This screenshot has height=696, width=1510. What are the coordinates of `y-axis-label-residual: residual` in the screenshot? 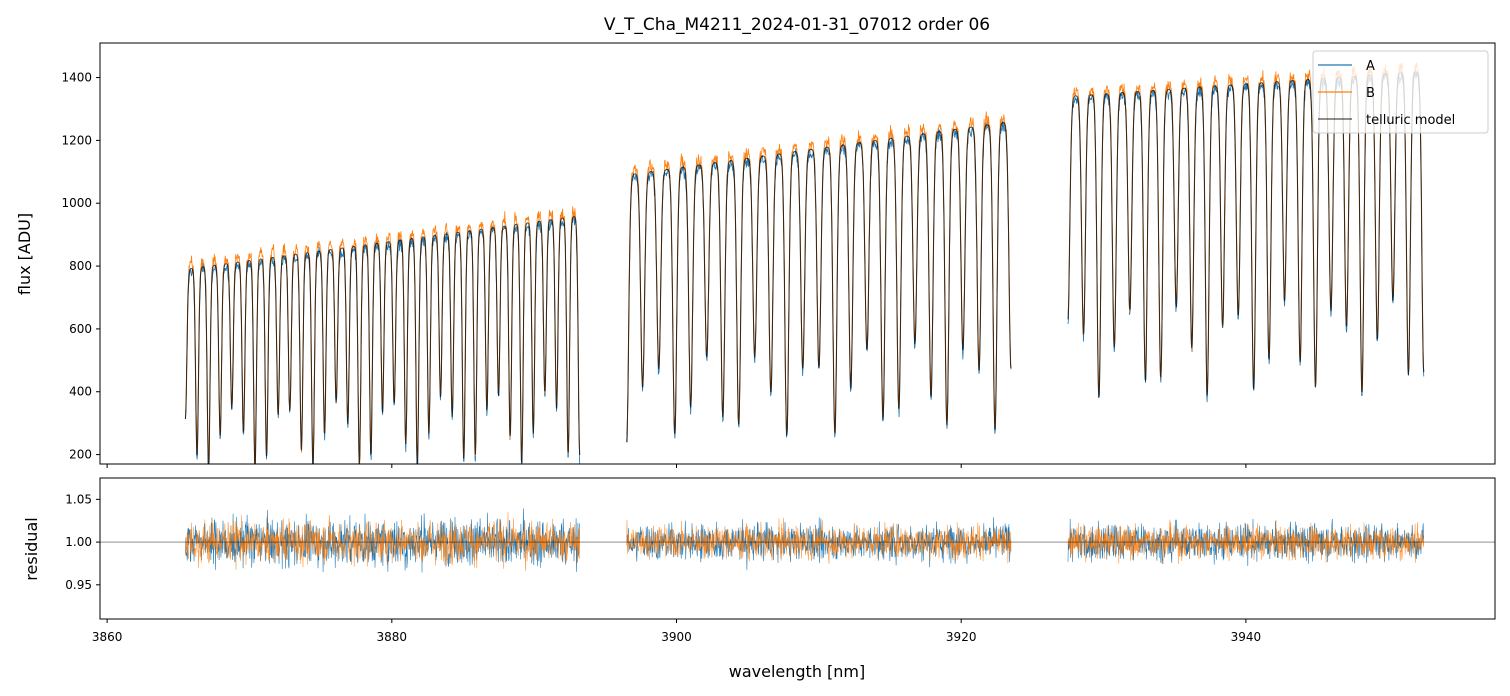 It's located at (31, 548).